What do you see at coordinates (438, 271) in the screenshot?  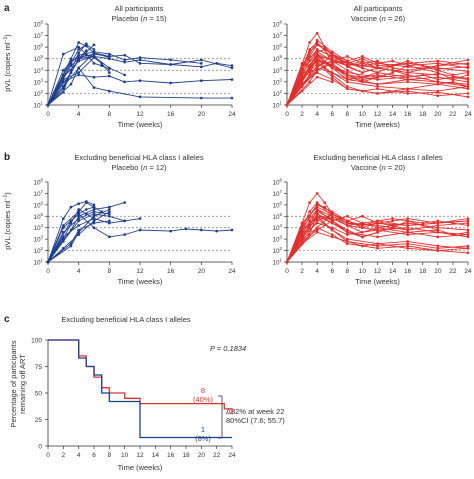 I see `x-tick-label: 20` at bounding box center [438, 271].